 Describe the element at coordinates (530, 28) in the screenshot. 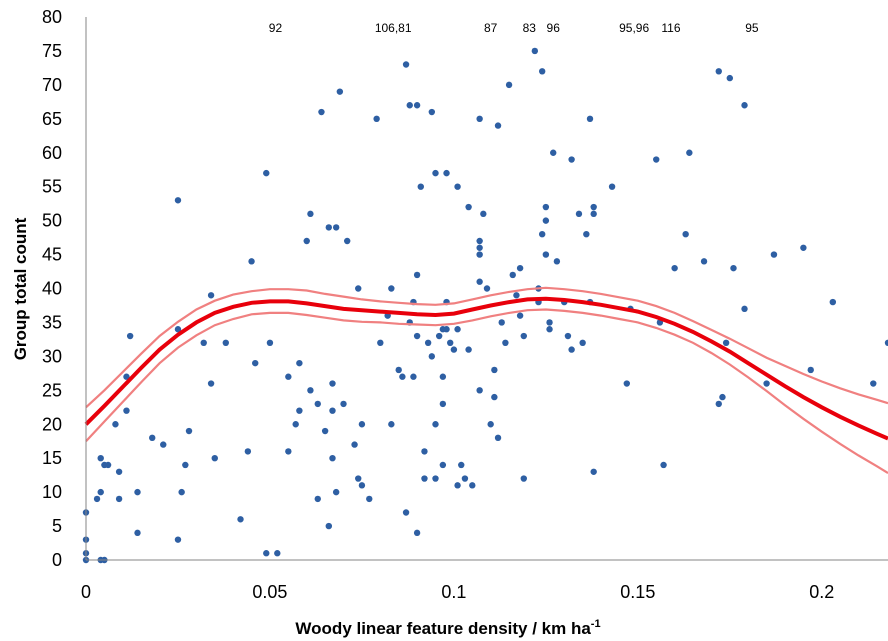

I see `annotation-label: 83` at that location.